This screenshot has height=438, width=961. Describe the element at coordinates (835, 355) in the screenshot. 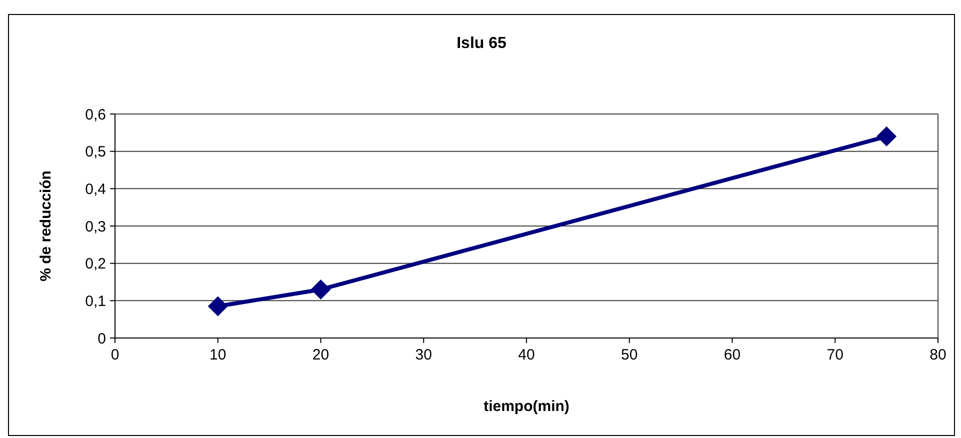

I see `x-tick-label: 70` at that location.